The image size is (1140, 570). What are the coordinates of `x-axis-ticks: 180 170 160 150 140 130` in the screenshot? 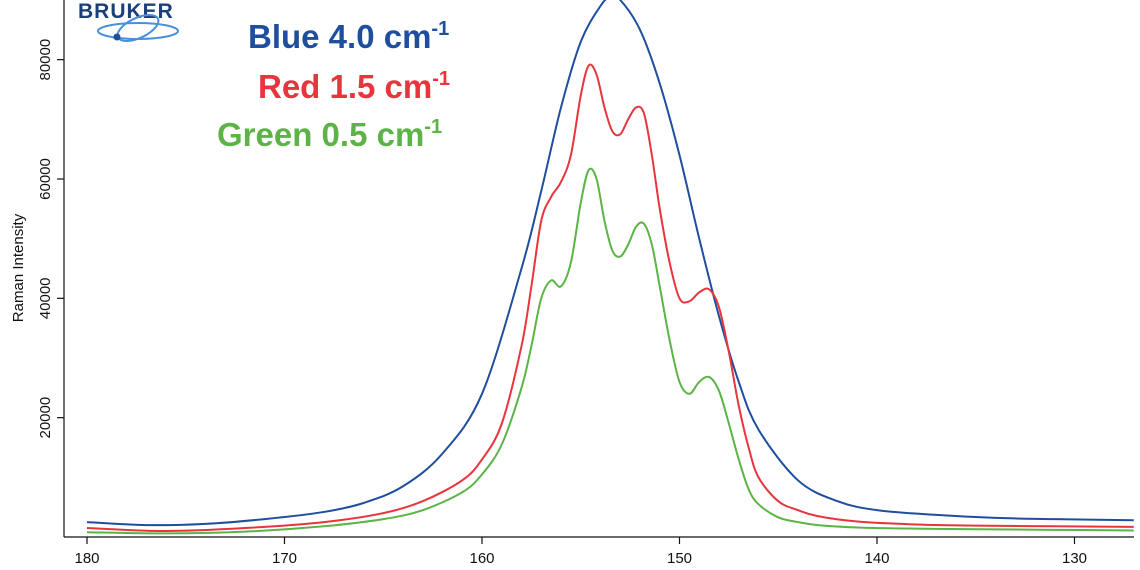 It's located at (580, 552).